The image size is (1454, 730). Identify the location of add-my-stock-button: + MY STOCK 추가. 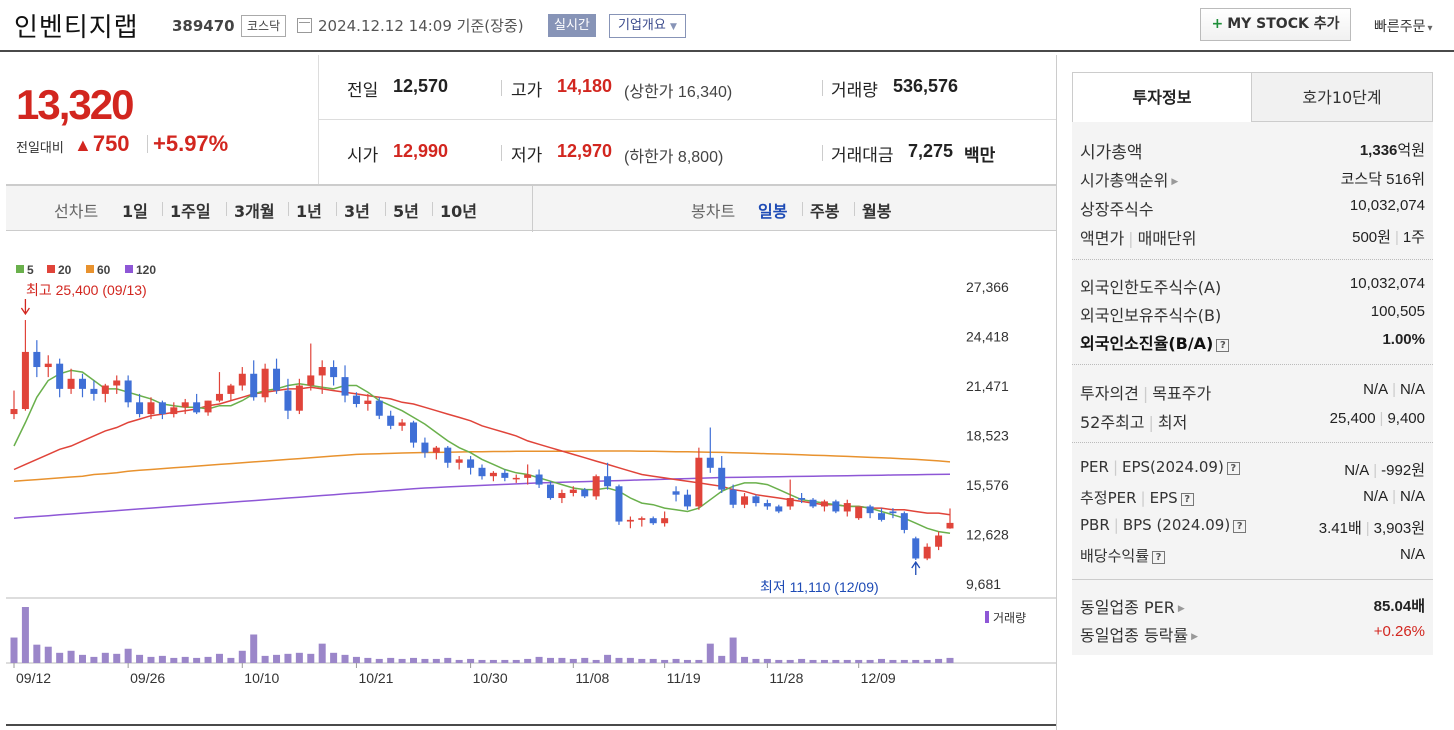
(1275, 24).